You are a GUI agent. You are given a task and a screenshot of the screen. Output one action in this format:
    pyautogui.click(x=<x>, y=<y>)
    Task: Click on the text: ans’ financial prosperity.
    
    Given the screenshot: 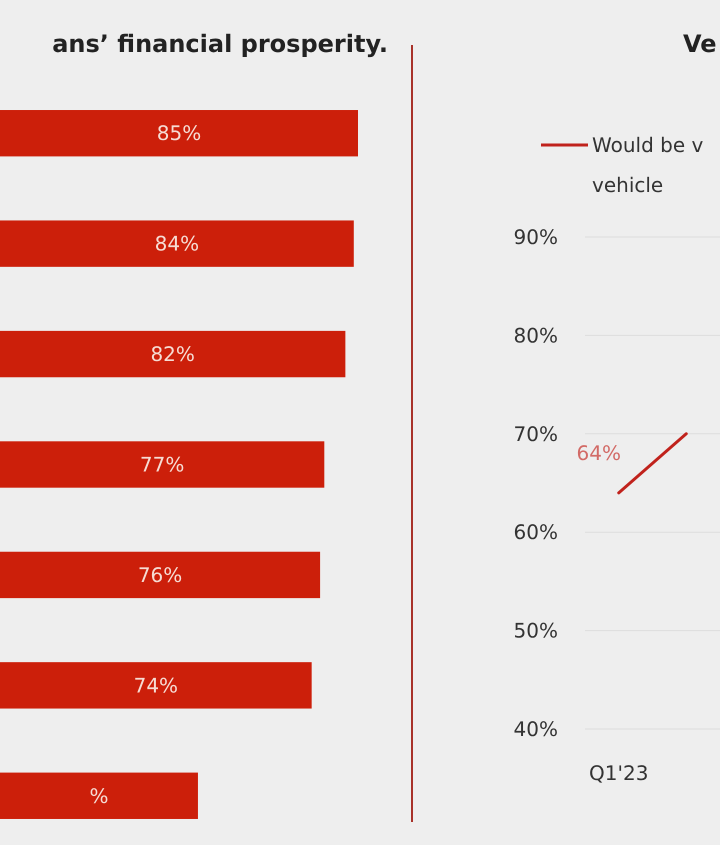 What is the action you would take?
    pyautogui.click(x=220, y=44)
    